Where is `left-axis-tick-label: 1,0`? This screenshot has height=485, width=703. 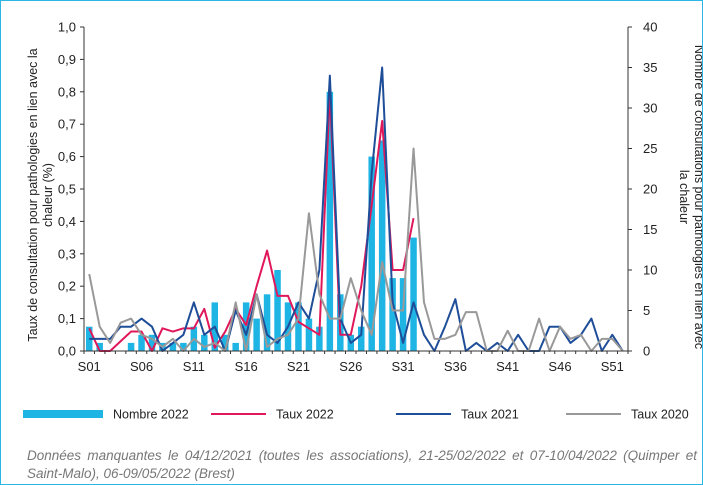
left-axis-tick-label: 1,0 is located at coordinates (67, 27).